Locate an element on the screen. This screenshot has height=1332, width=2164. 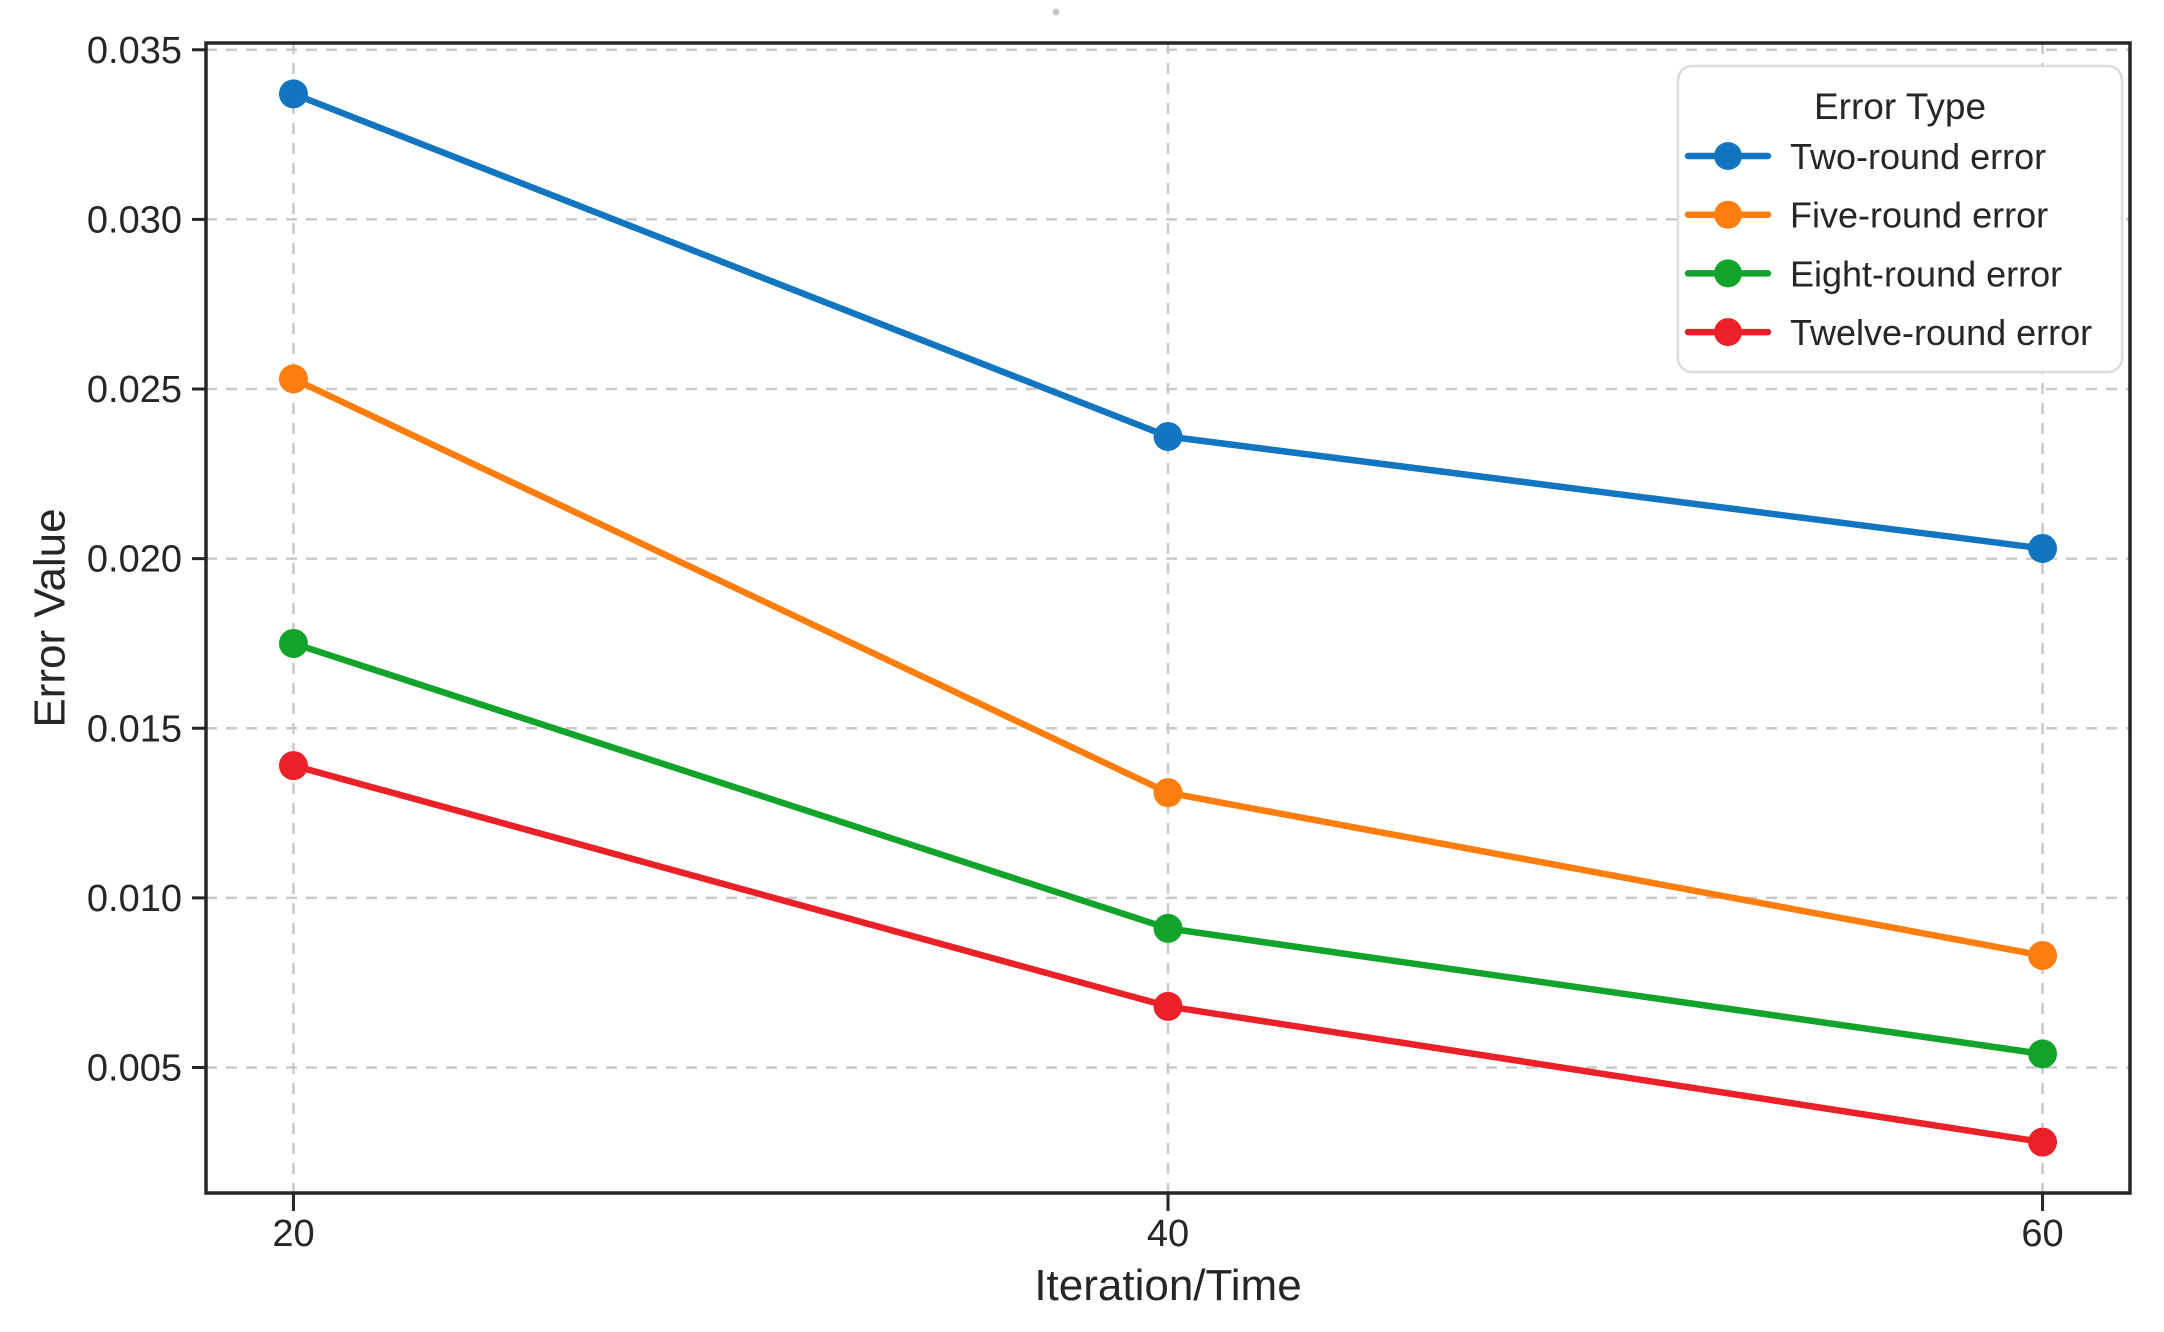
y-axis-title: Error Value is located at coordinates (50, 617).